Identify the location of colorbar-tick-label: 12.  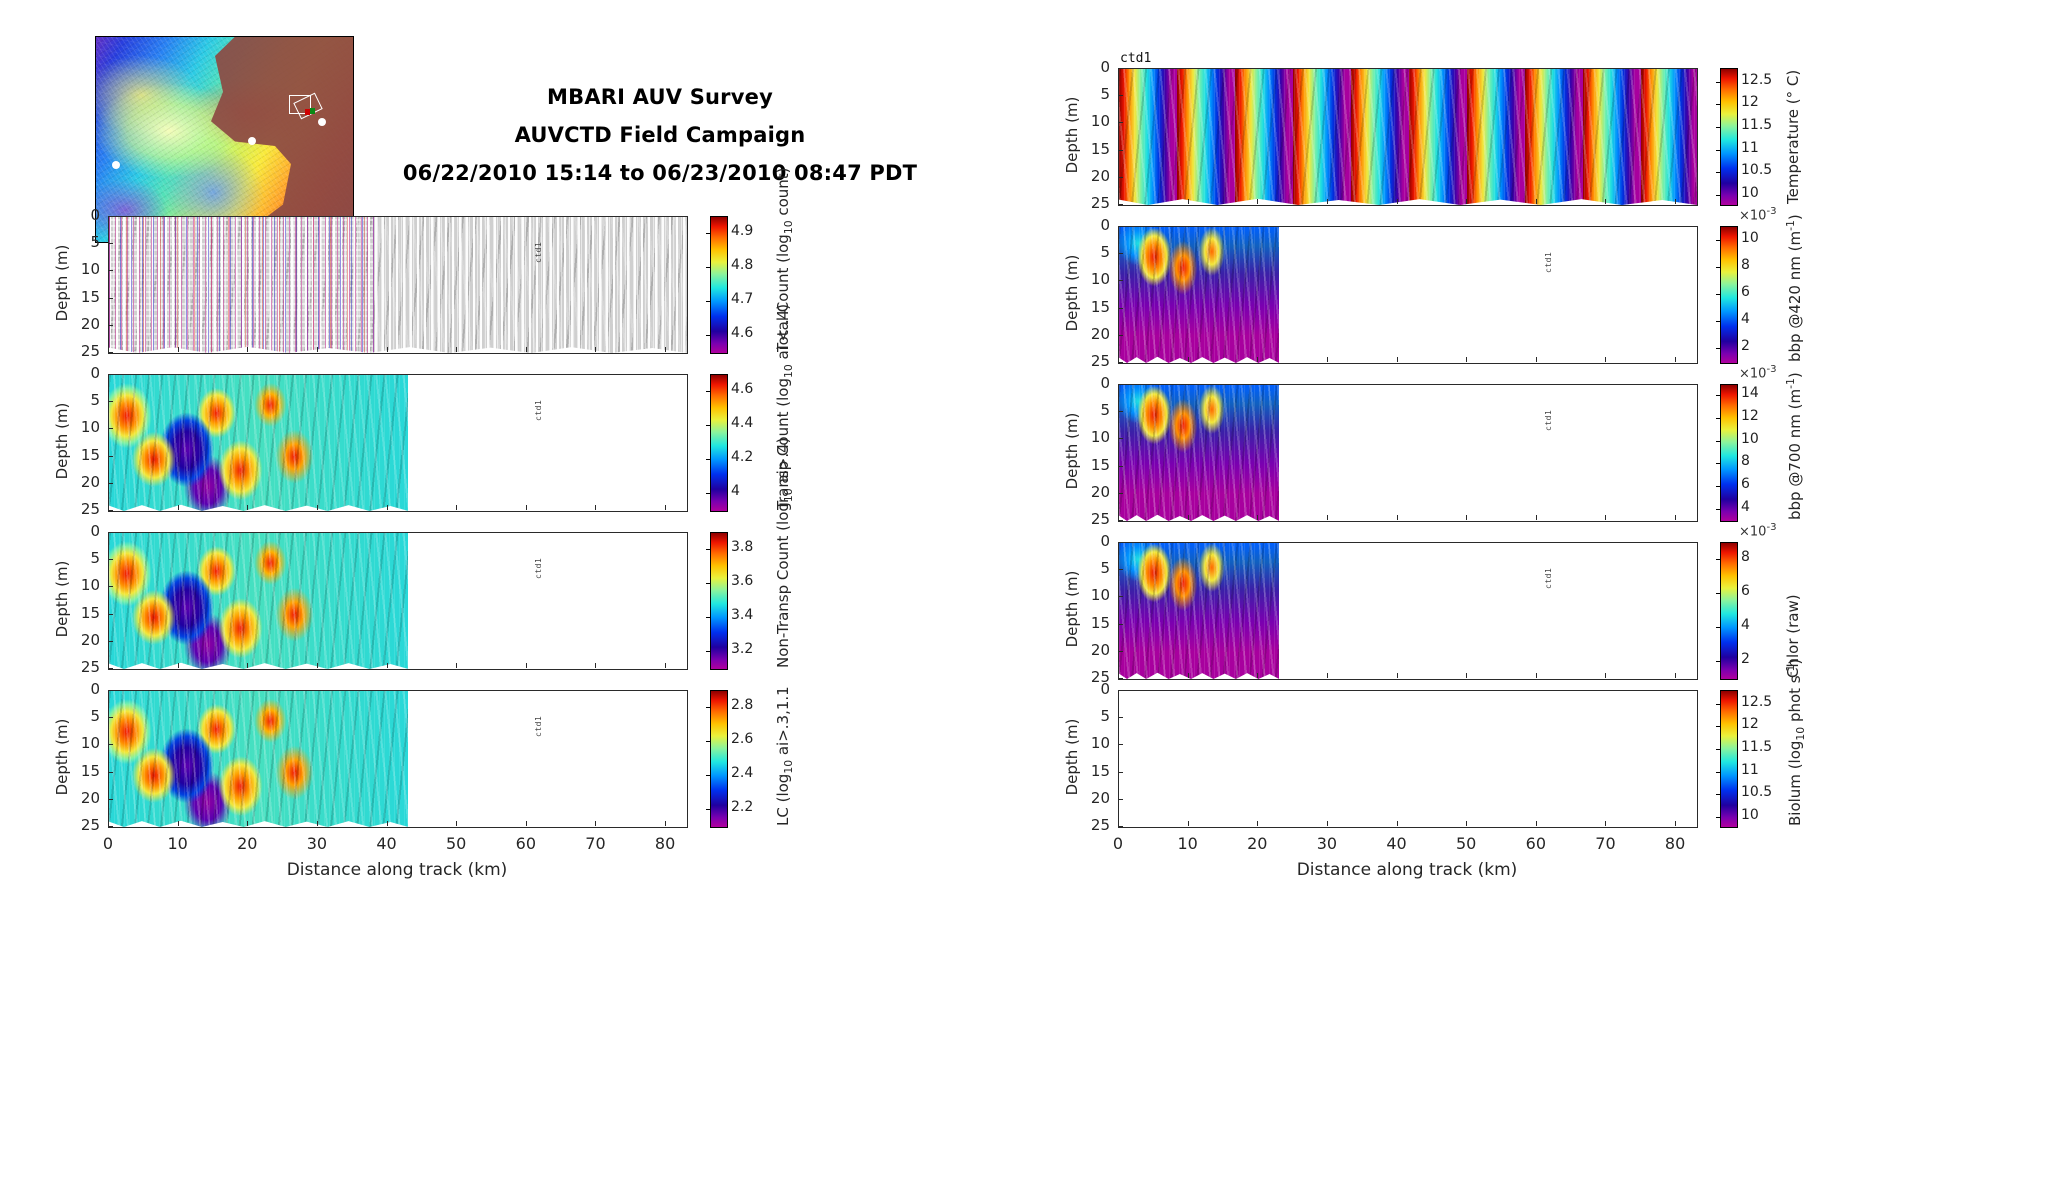
(1750, 416).